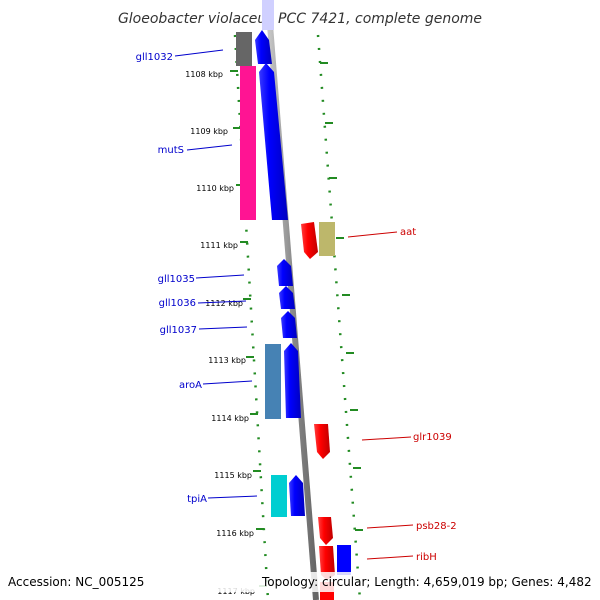 The height and width of the screenshot is (600, 600). What do you see at coordinates (426, 557) in the screenshot?
I see `gene-label-ribH: ribH` at bounding box center [426, 557].